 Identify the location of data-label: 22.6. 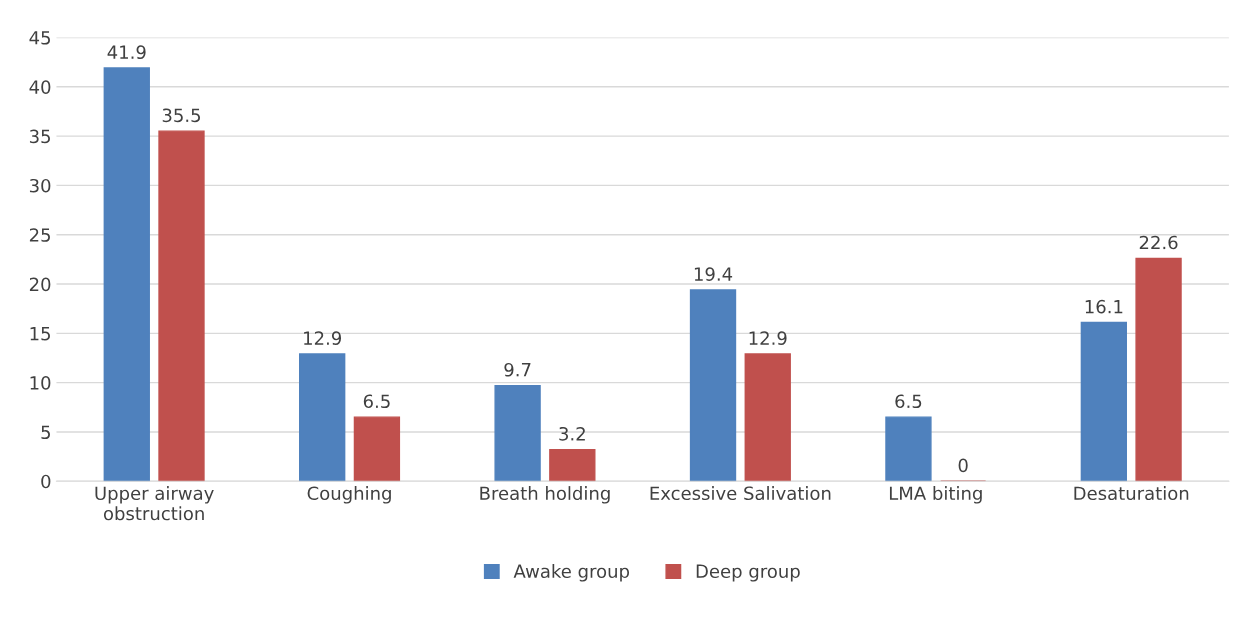
(1158, 242).